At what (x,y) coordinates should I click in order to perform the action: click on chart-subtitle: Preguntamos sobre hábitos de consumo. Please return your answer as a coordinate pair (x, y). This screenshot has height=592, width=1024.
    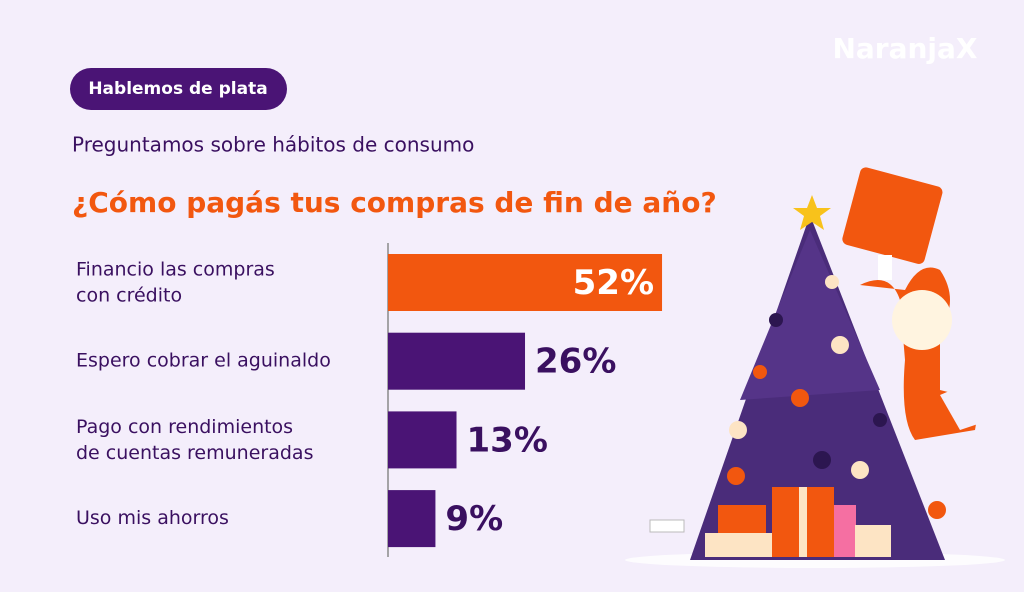
    Looking at the image, I should click on (273, 145).